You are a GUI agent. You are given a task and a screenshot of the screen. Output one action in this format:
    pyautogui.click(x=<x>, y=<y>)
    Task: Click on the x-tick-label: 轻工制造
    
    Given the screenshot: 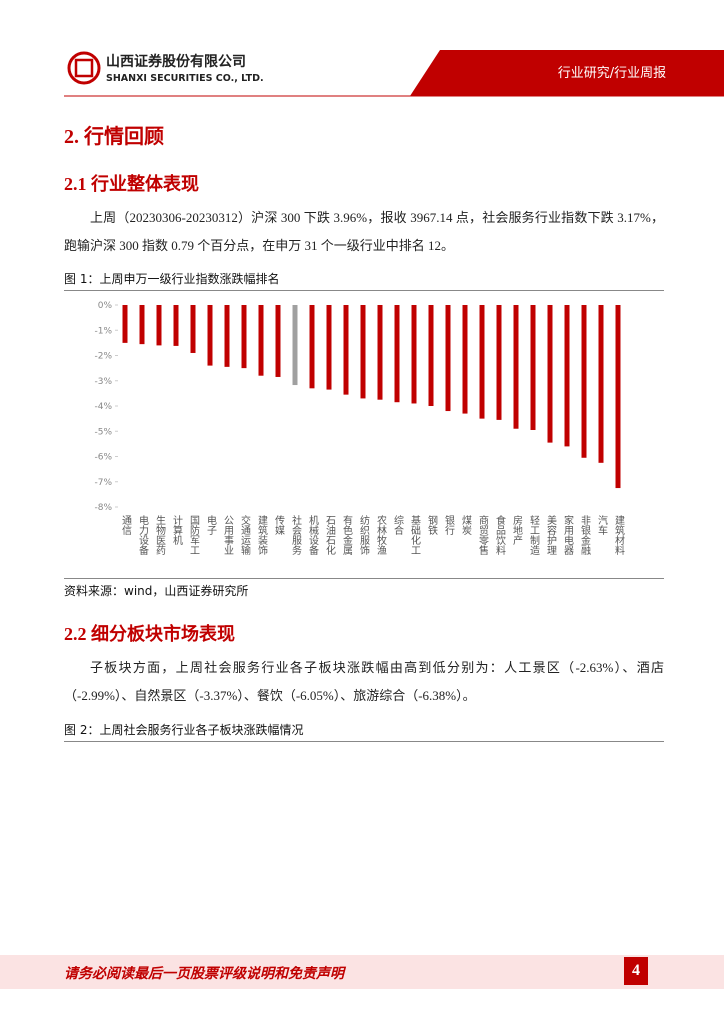 What is the action you would take?
    pyautogui.click(x=534, y=534)
    